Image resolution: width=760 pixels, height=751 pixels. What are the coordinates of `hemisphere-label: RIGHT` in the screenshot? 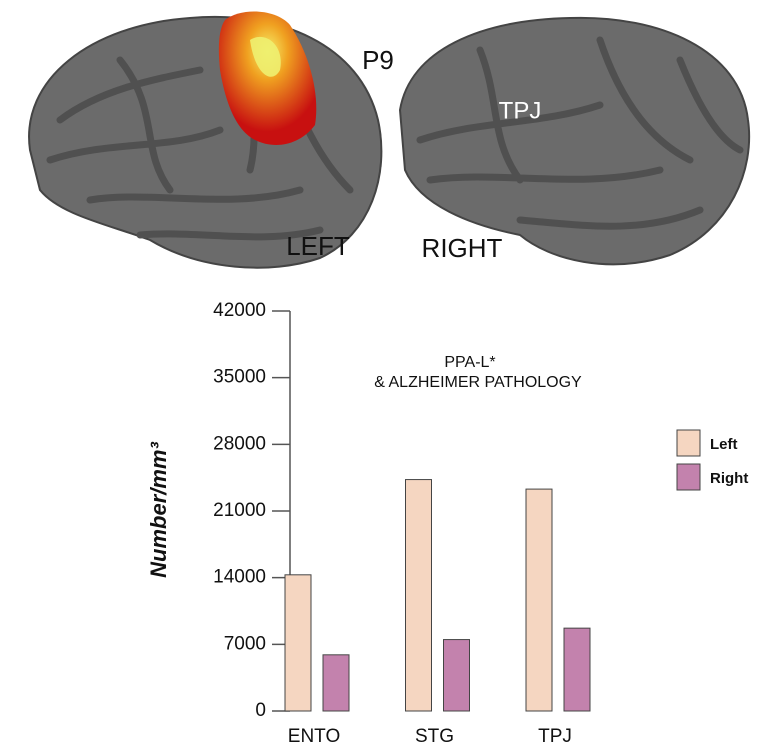 It's located at (462, 248).